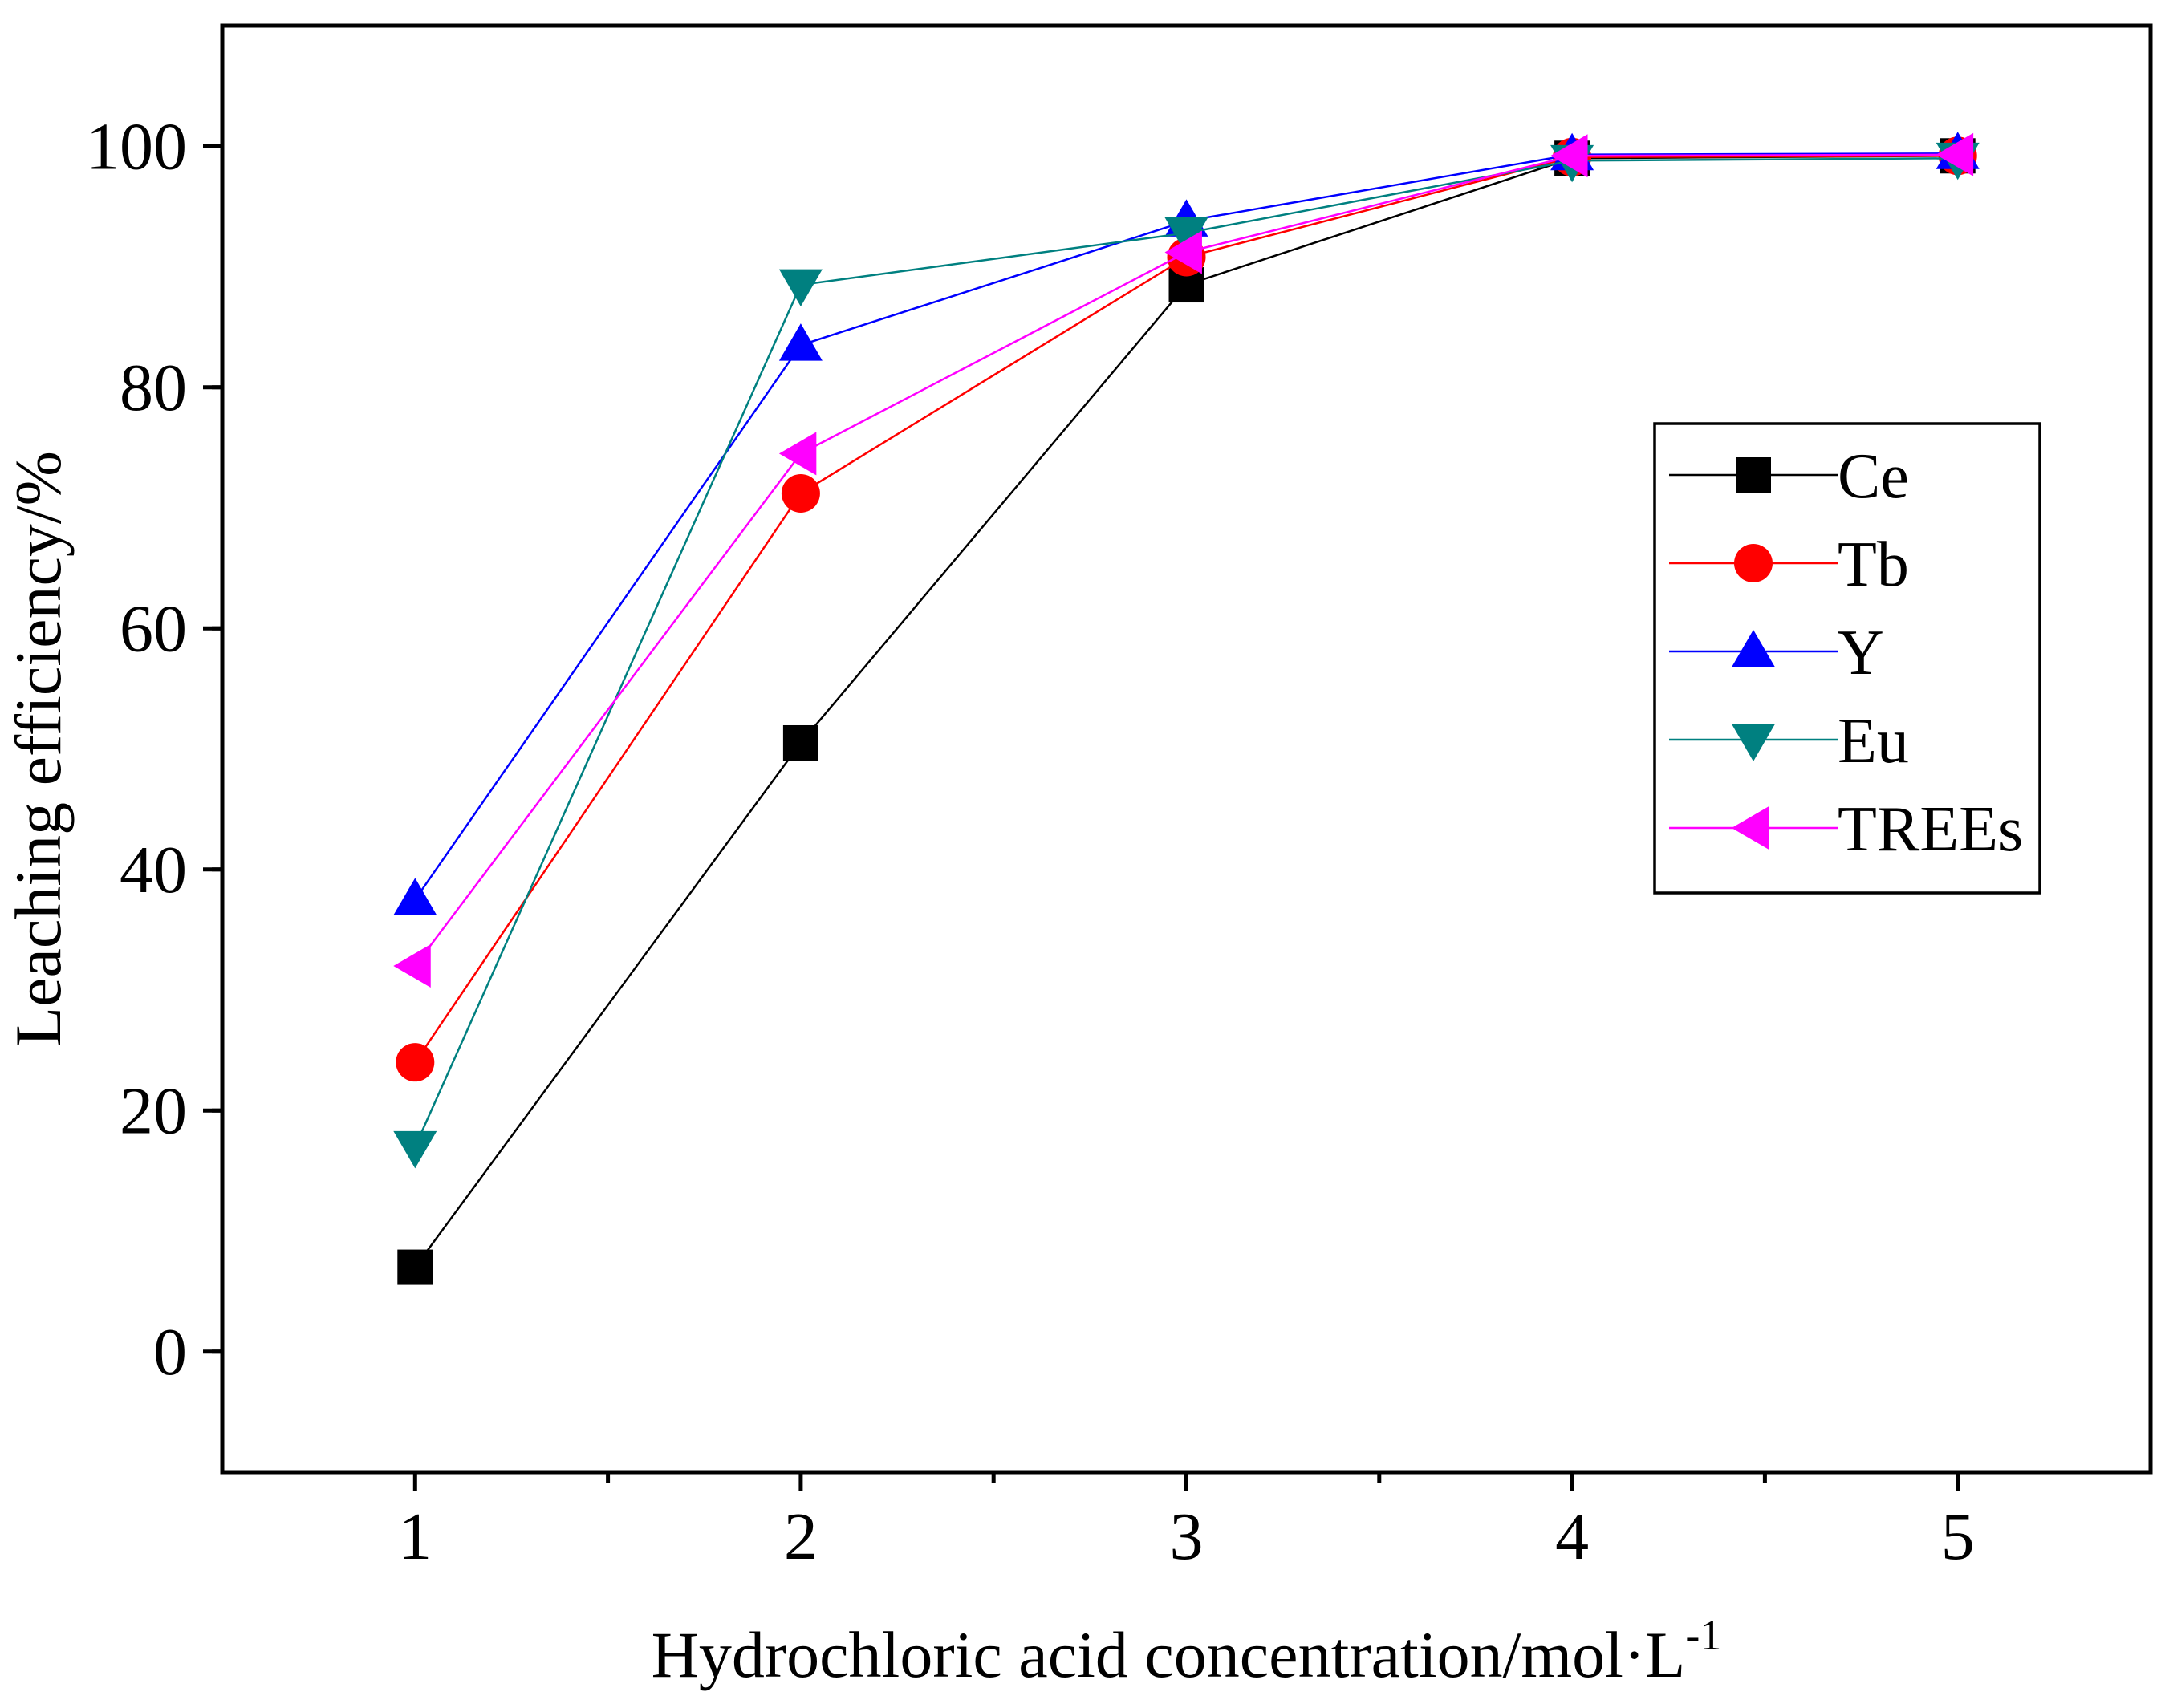 The width and height of the screenshot is (2165, 1708). What do you see at coordinates (1703, 1635) in the screenshot?
I see `x-axis-label-superscript: -1` at bounding box center [1703, 1635].